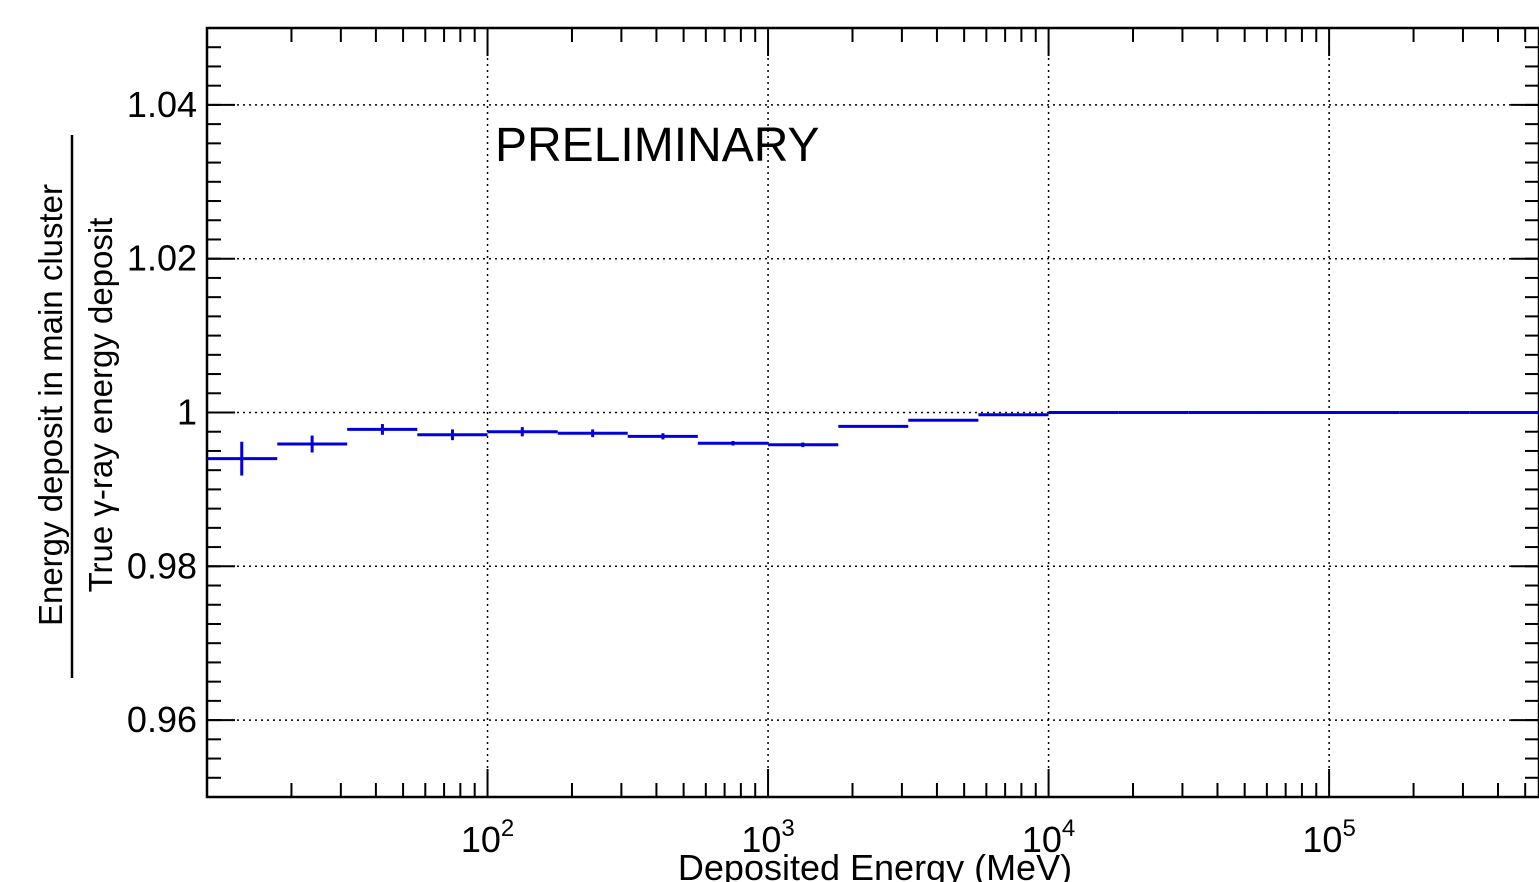 This screenshot has height=882, width=1539. What do you see at coordinates (908, 837) in the screenshot?
I see `x-tick-labels: 10² 10³ 10⁴ 10⁵` at bounding box center [908, 837].